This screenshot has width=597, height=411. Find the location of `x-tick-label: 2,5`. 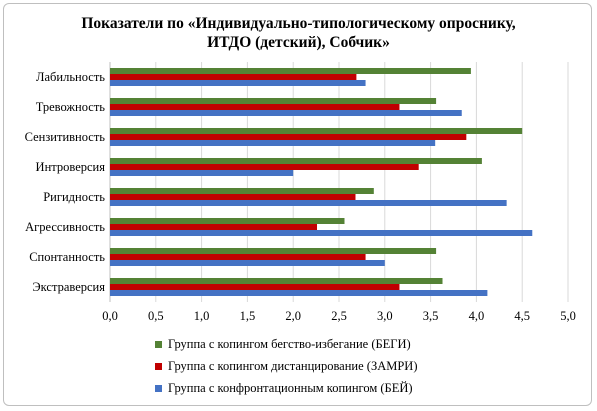

x-tick-label: 2,5 is located at coordinates (339, 316).